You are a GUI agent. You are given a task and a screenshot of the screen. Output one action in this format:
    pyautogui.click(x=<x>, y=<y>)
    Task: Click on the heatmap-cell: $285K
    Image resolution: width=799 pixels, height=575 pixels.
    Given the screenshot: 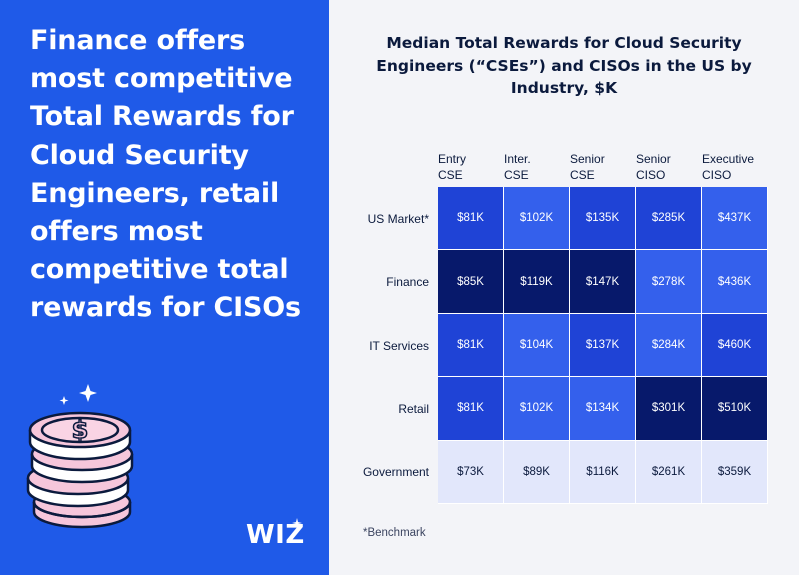 What is the action you would take?
    pyautogui.click(x=669, y=219)
    